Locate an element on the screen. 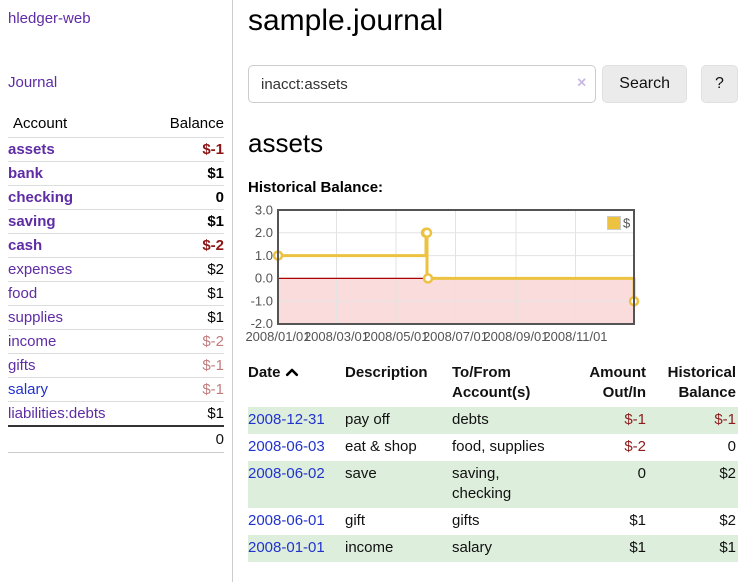 The image size is (742, 582). account-link-cash: cash is located at coordinates (25, 245).